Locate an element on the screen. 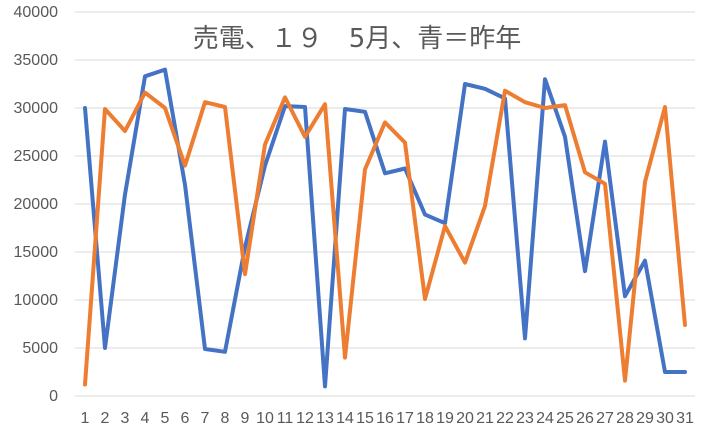 The width and height of the screenshot is (716, 430). x-tick-label: 7 is located at coordinates (205, 418).